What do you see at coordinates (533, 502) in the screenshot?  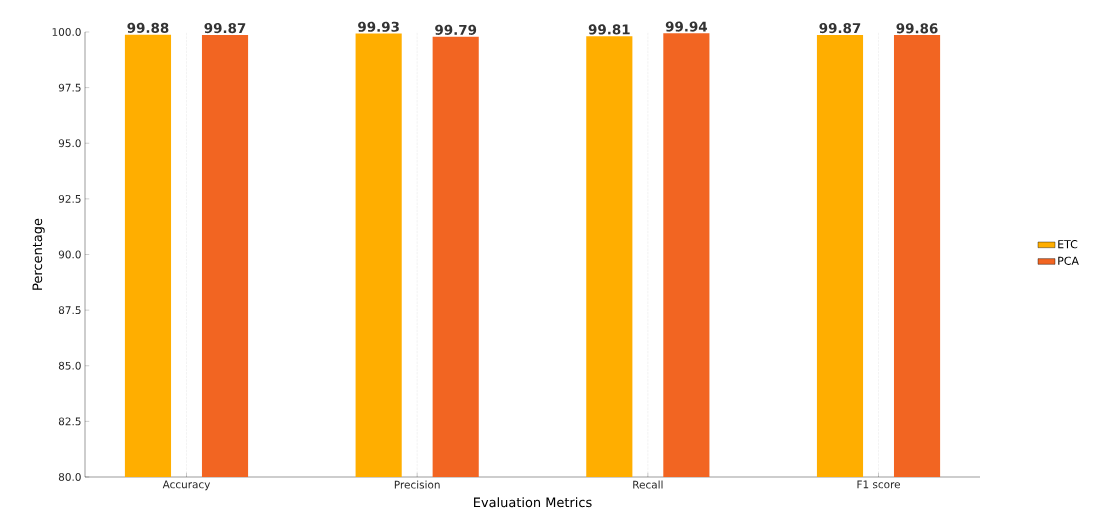 I see `x-axis-title: Evaluation Metrics` at bounding box center [533, 502].